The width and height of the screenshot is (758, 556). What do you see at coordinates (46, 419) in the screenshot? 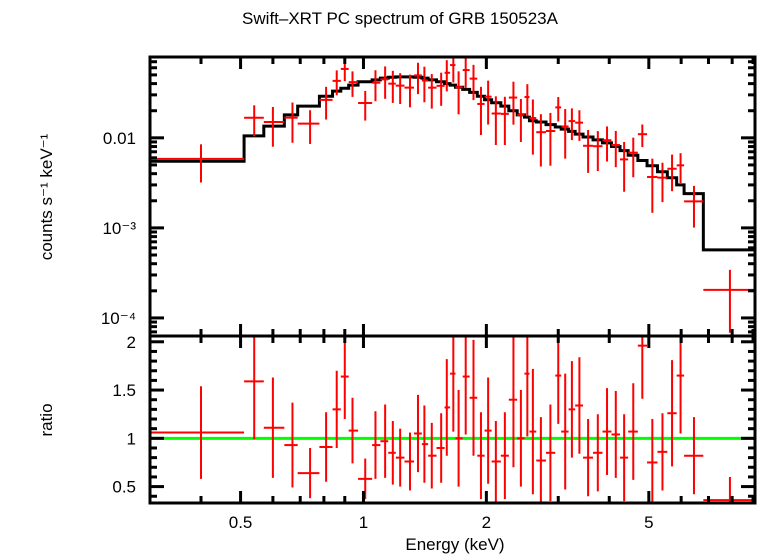
I see `y-axis-label-ratio: ratio` at bounding box center [46, 419].